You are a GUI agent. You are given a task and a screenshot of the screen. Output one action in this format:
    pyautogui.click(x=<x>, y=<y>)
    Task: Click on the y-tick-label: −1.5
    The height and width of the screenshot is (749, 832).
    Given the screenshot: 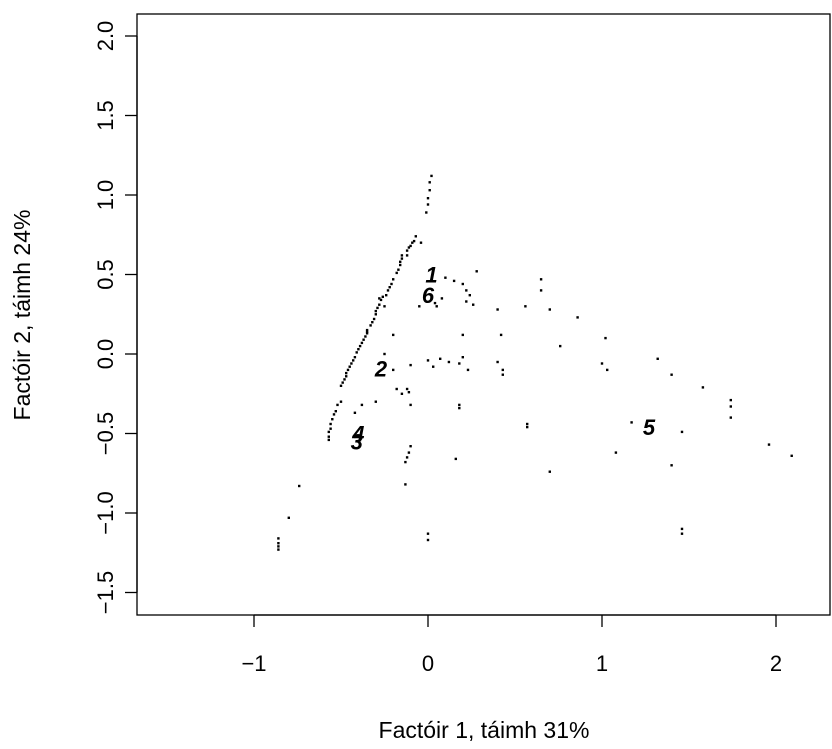 What is the action you would take?
    pyautogui.click(x=105, y=592)
    